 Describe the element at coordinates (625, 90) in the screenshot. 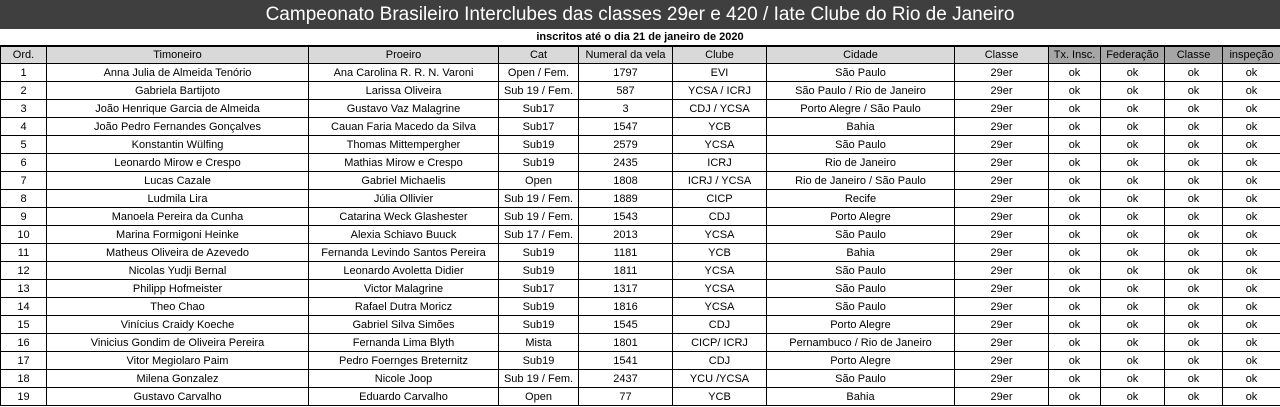

I see `cell-numeral-da-vela: 587` at that location.